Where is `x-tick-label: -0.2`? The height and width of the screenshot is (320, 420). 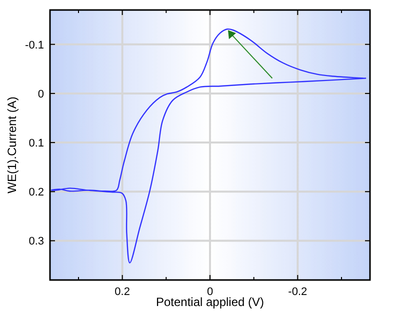
x-tick-label: -0.2 is located at coordinates (298, 292).